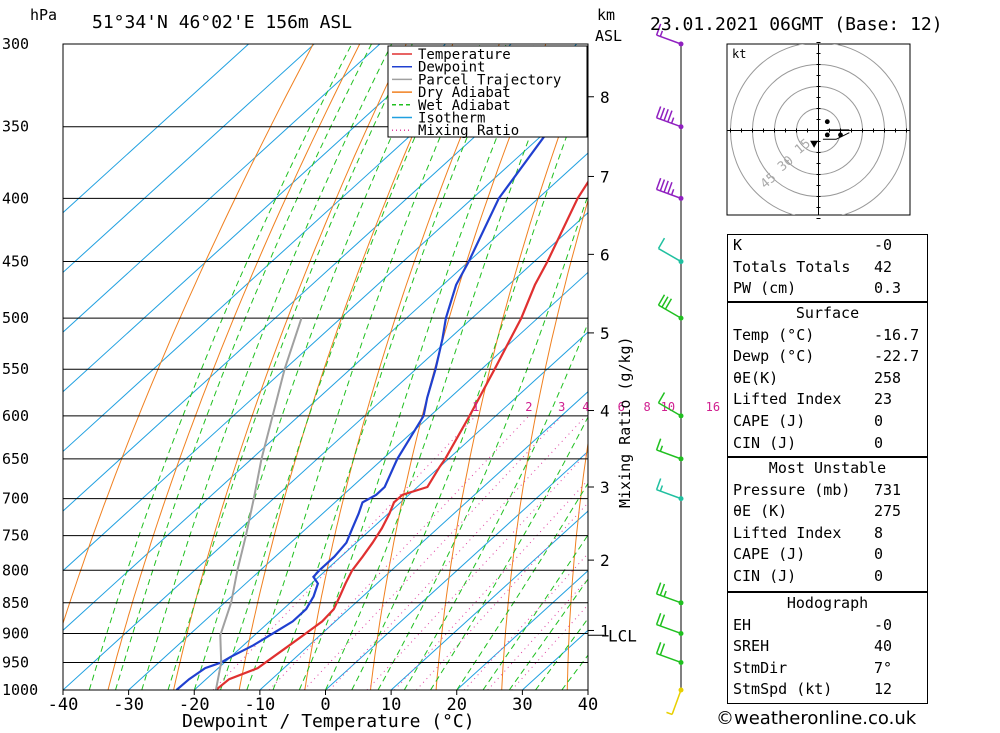  I want to click on index-row: Temp (°C) -16.7, so click(827, 336).